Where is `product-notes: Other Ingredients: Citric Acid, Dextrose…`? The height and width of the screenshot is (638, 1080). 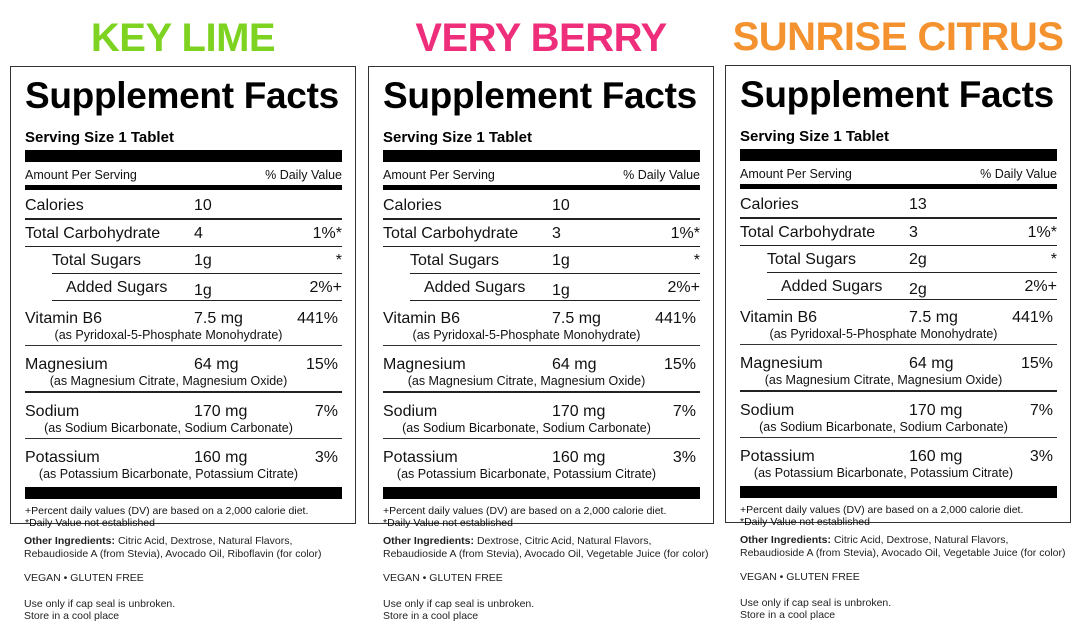
product-notes: Other Ingredients: Citric Acid, Dextrose… is located at coordinates (910, 578).